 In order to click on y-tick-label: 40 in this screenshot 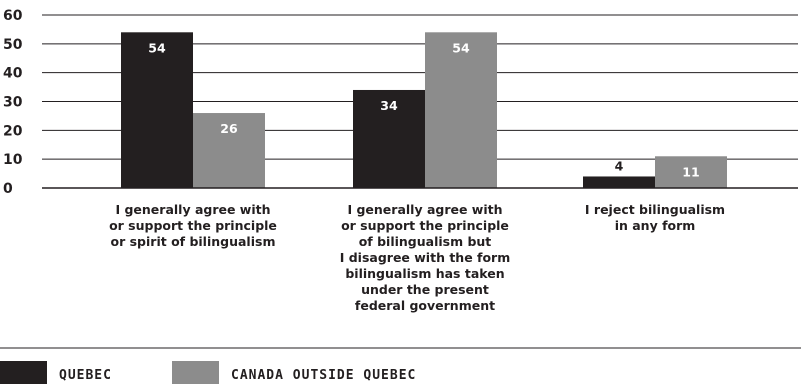, I will do `click(13, 74)`.